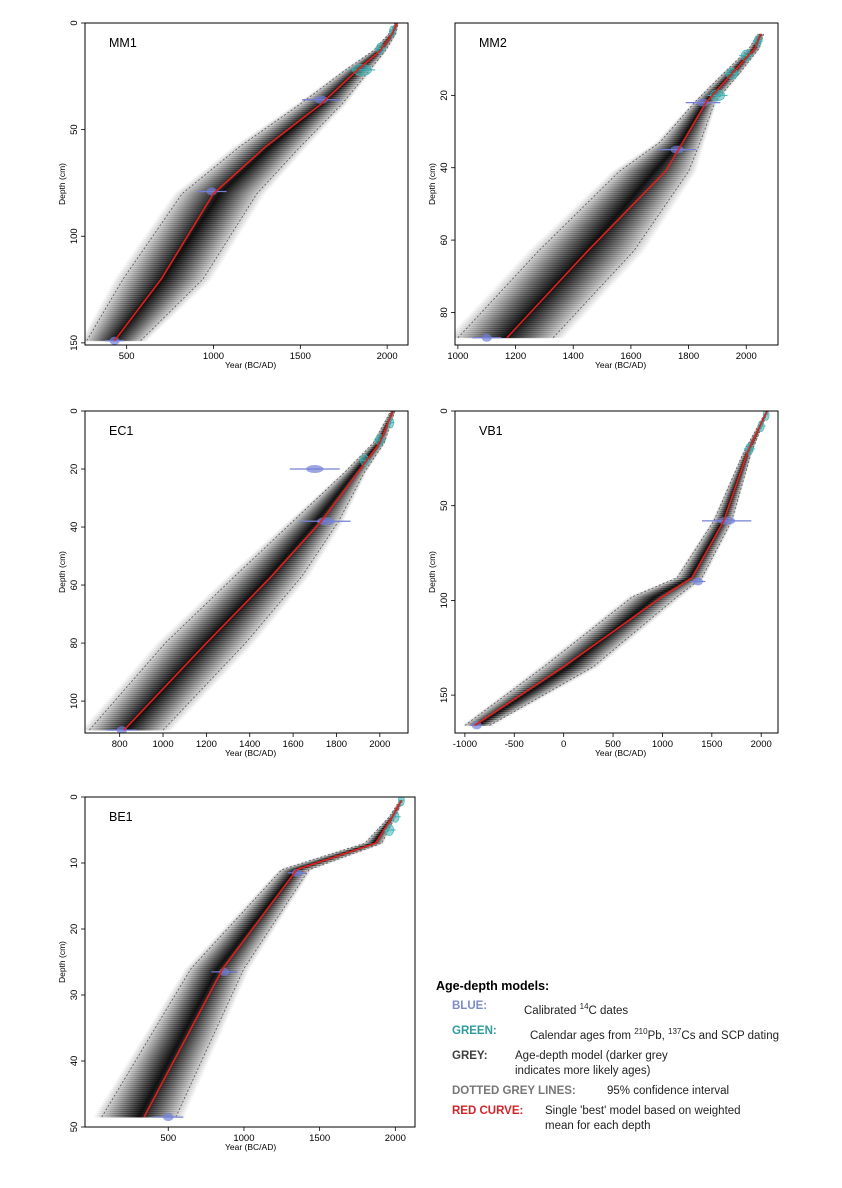  I want to click on y-axis-label: Depth (cm), so click(62, 572).